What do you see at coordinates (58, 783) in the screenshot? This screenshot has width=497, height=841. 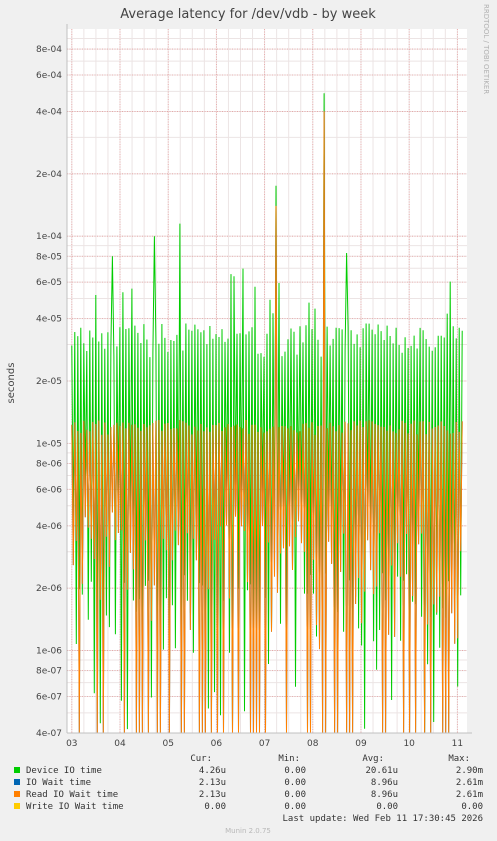 I see `legend-label: IO Wait time` at bounding box center [58, 783].